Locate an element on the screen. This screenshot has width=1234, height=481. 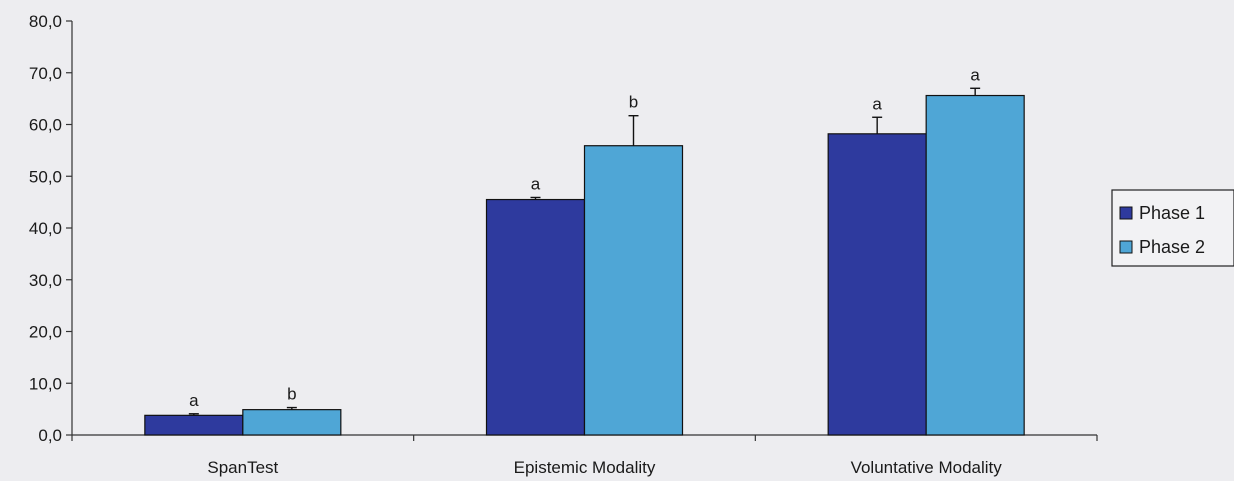
legend-label: Phase 2 is located at coordinates (1172, 247).